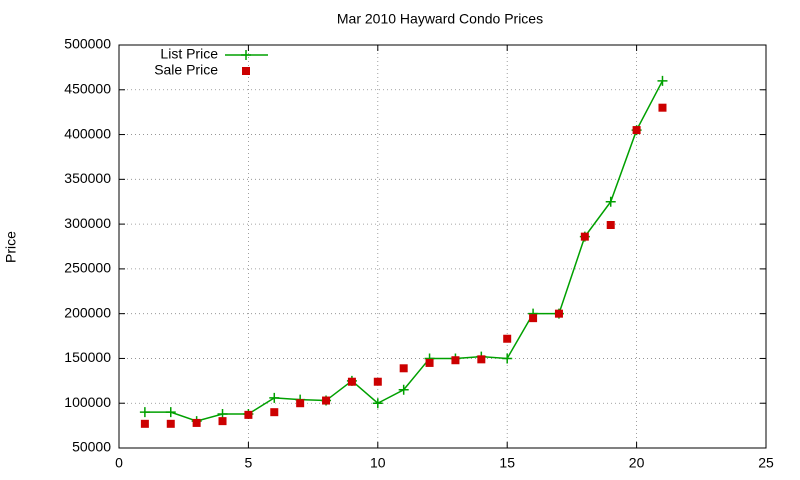 The height and width of the screenshot is (480, 800). I want to click on y-tick-label: 450000, so click(87, 88).